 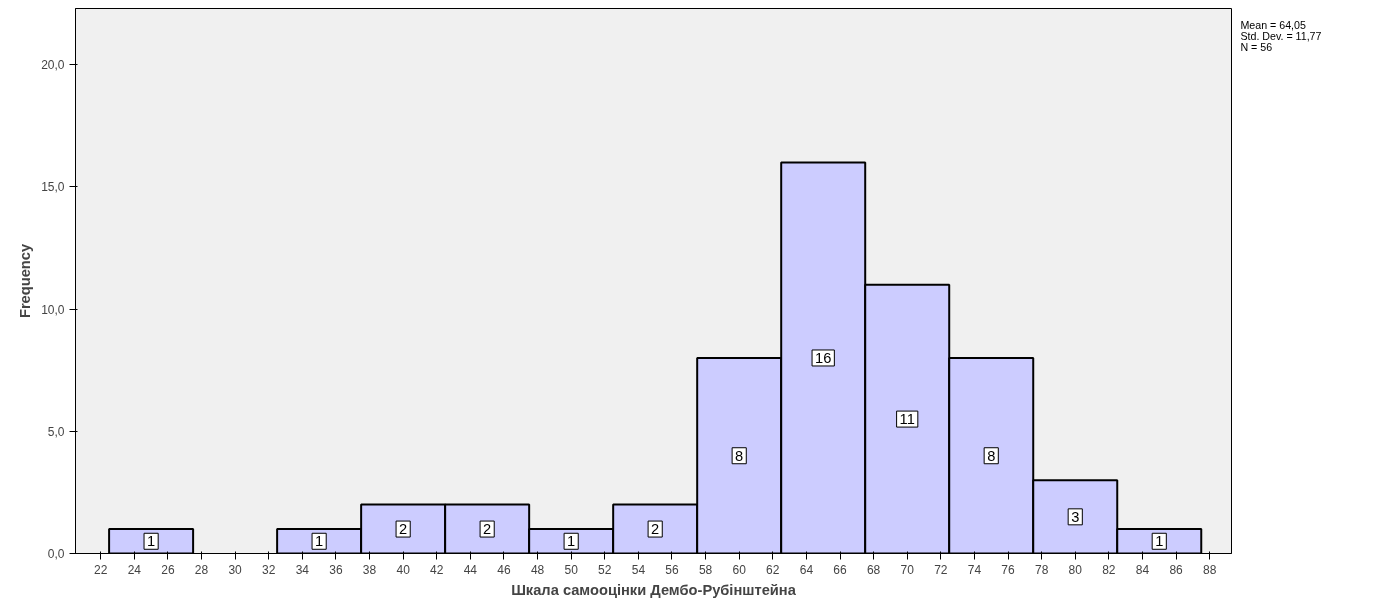 What do you see at coordinates (571, 569) in the screenshot?
I see `x-tick-label: 50` at bounding box center [571, 569].